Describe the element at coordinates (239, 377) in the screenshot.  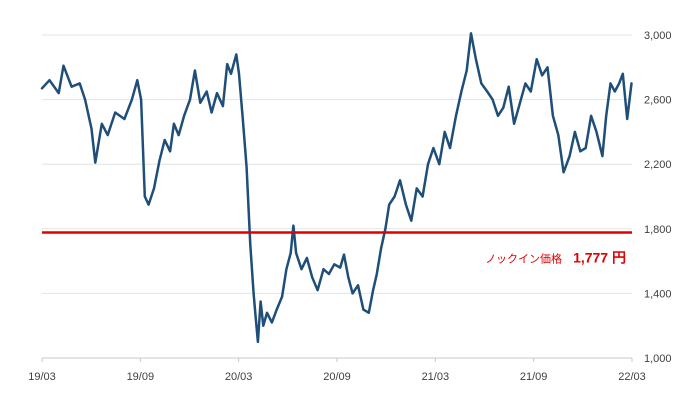
I see `x-tick-label: 20/03` at that location.